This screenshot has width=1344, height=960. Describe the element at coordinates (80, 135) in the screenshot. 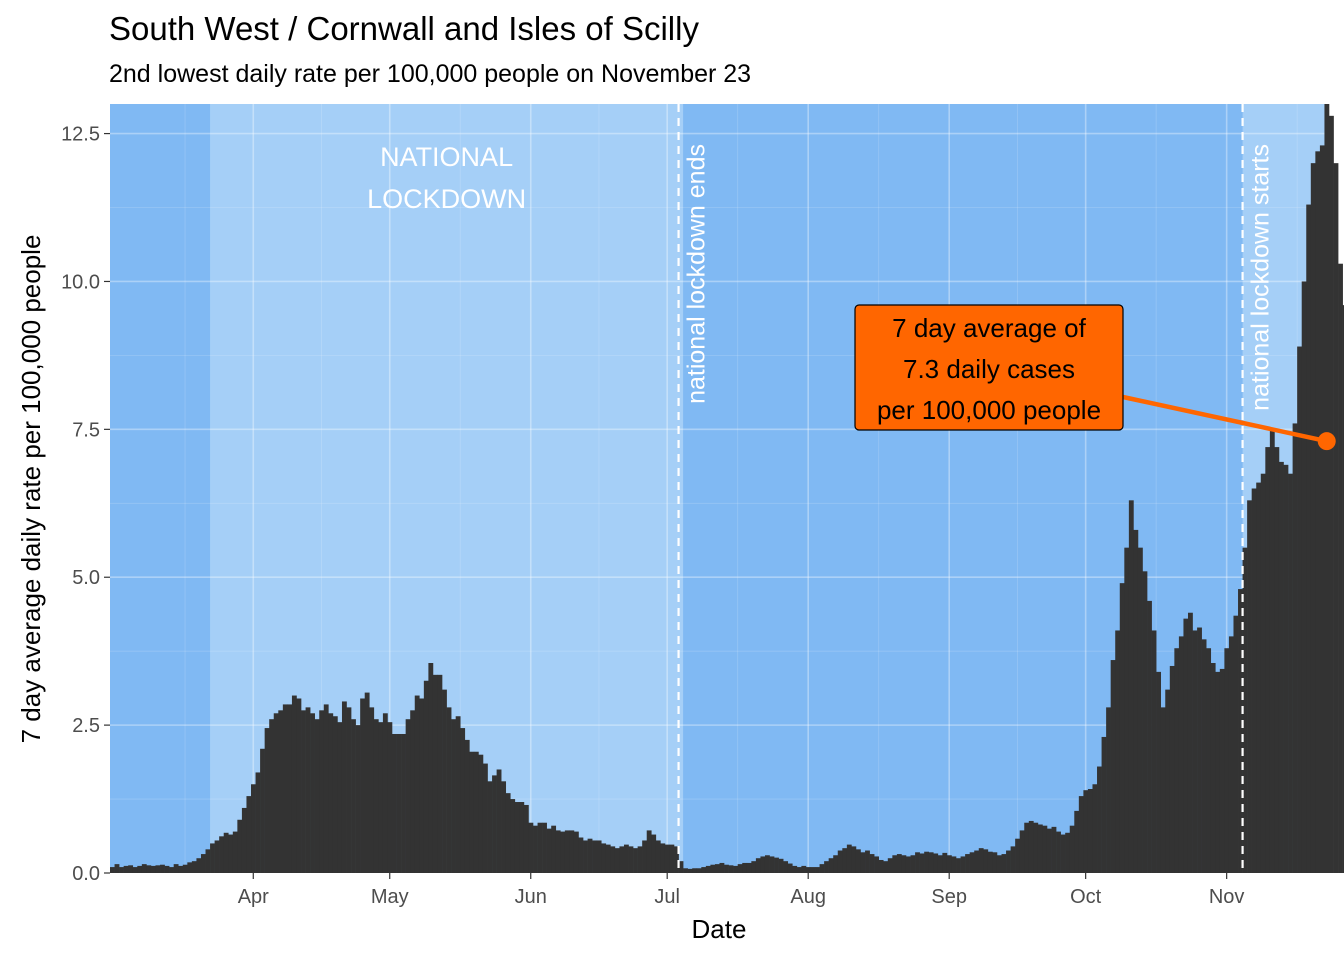

I see `y-tick-label: 12.5` at that location.